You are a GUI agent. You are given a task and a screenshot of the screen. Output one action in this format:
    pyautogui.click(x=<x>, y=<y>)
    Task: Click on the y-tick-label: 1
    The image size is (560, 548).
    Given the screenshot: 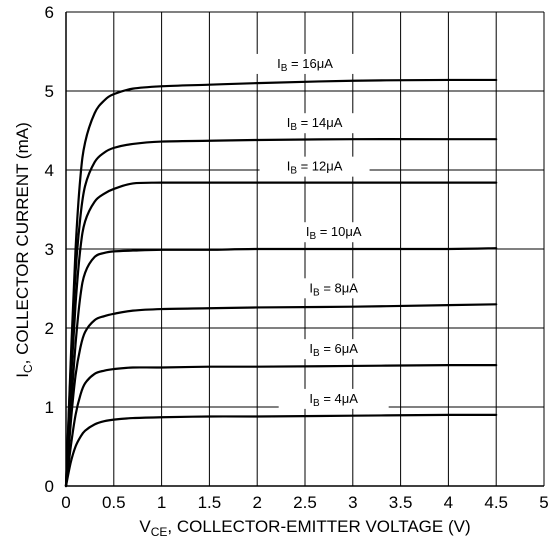 What is the action you would take?
    pyautogui.click(x=49, y=407)
    